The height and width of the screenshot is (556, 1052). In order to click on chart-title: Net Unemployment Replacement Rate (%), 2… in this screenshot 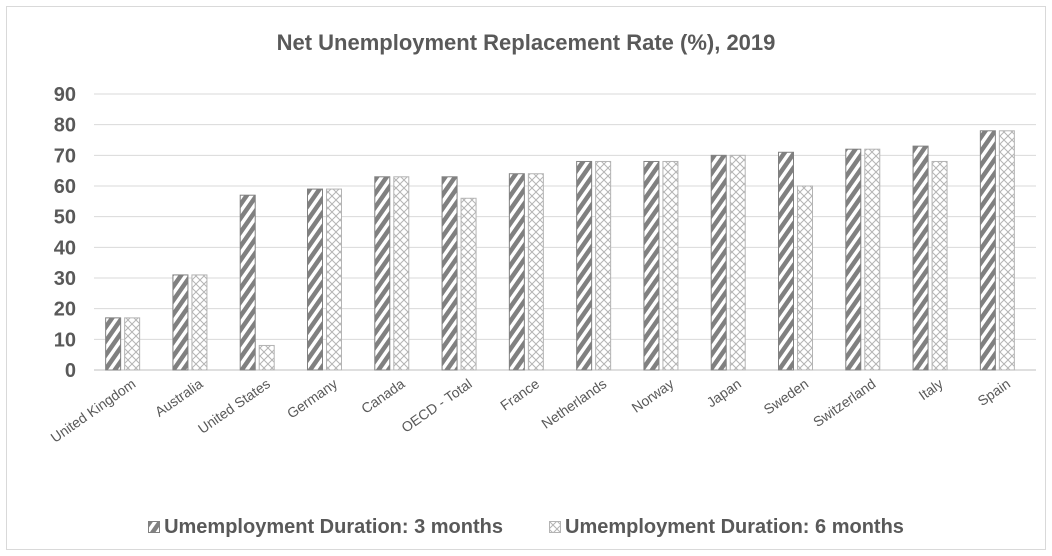, I will do `click(526, 42)`.